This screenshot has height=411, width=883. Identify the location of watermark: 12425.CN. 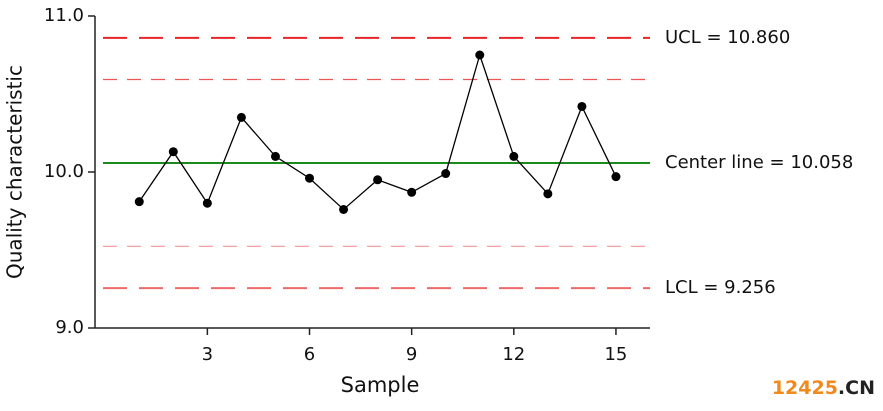
(823, 388).